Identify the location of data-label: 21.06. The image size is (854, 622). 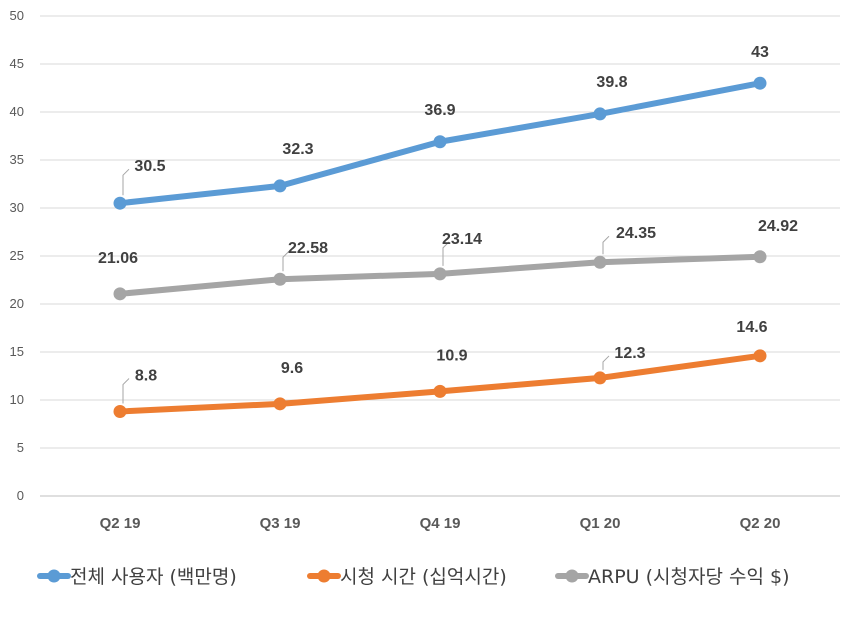
(118, 258).